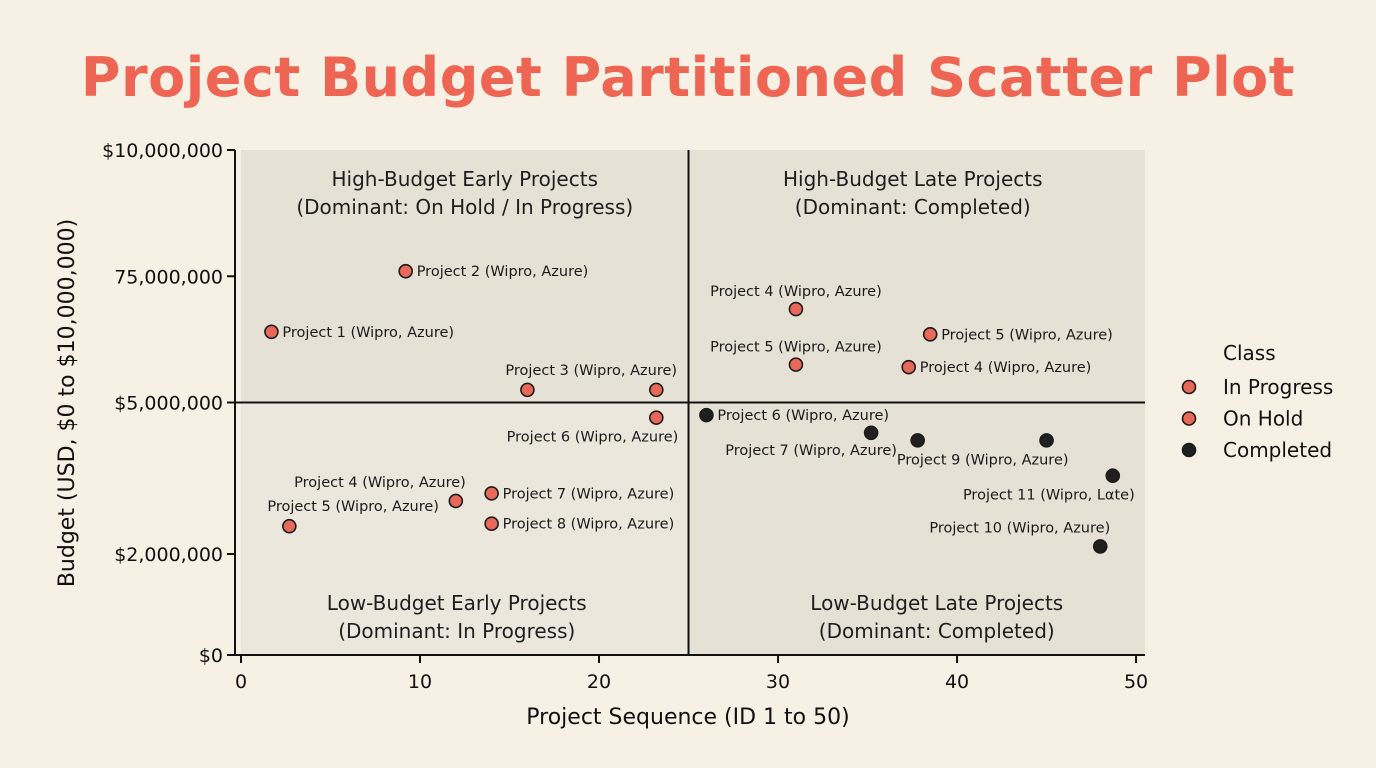  Describe the element at coordinates (241, 682) in the screenshot. I see `x-tick-label: 0` at that location.